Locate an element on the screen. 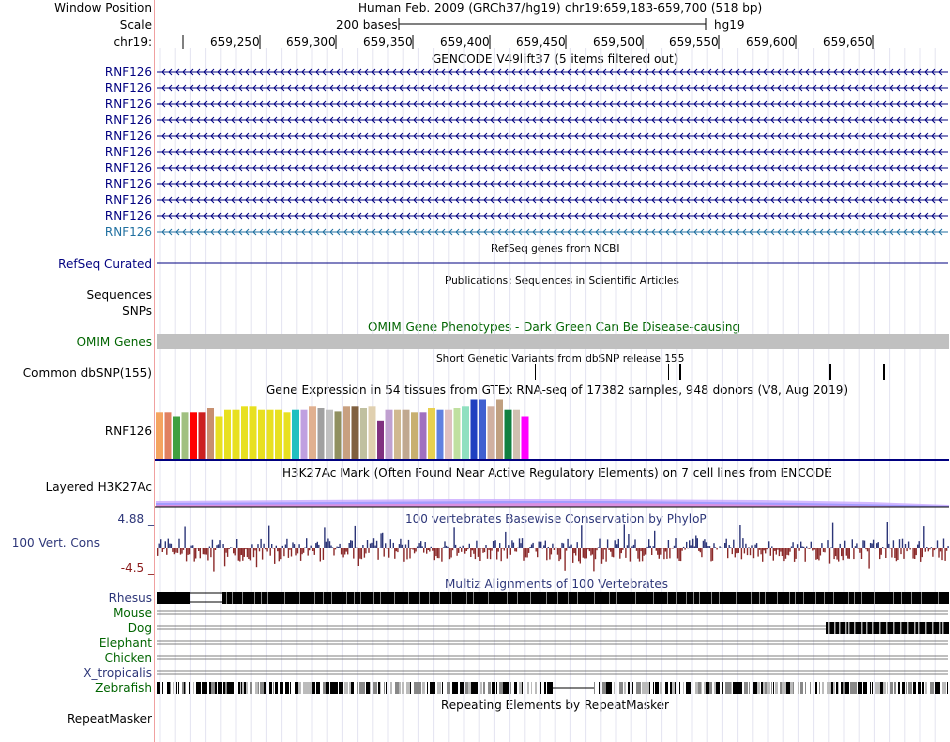 The width and height of the screenshot is (950, 742). repeatmasker-track-label: RepeatMasker is located at coordinates (109, 719).